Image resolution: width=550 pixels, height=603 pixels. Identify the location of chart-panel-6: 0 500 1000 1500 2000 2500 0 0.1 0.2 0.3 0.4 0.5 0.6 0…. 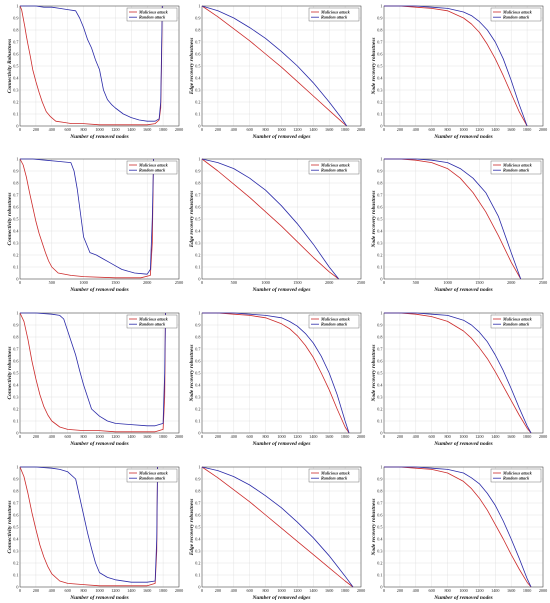
(459, 225).